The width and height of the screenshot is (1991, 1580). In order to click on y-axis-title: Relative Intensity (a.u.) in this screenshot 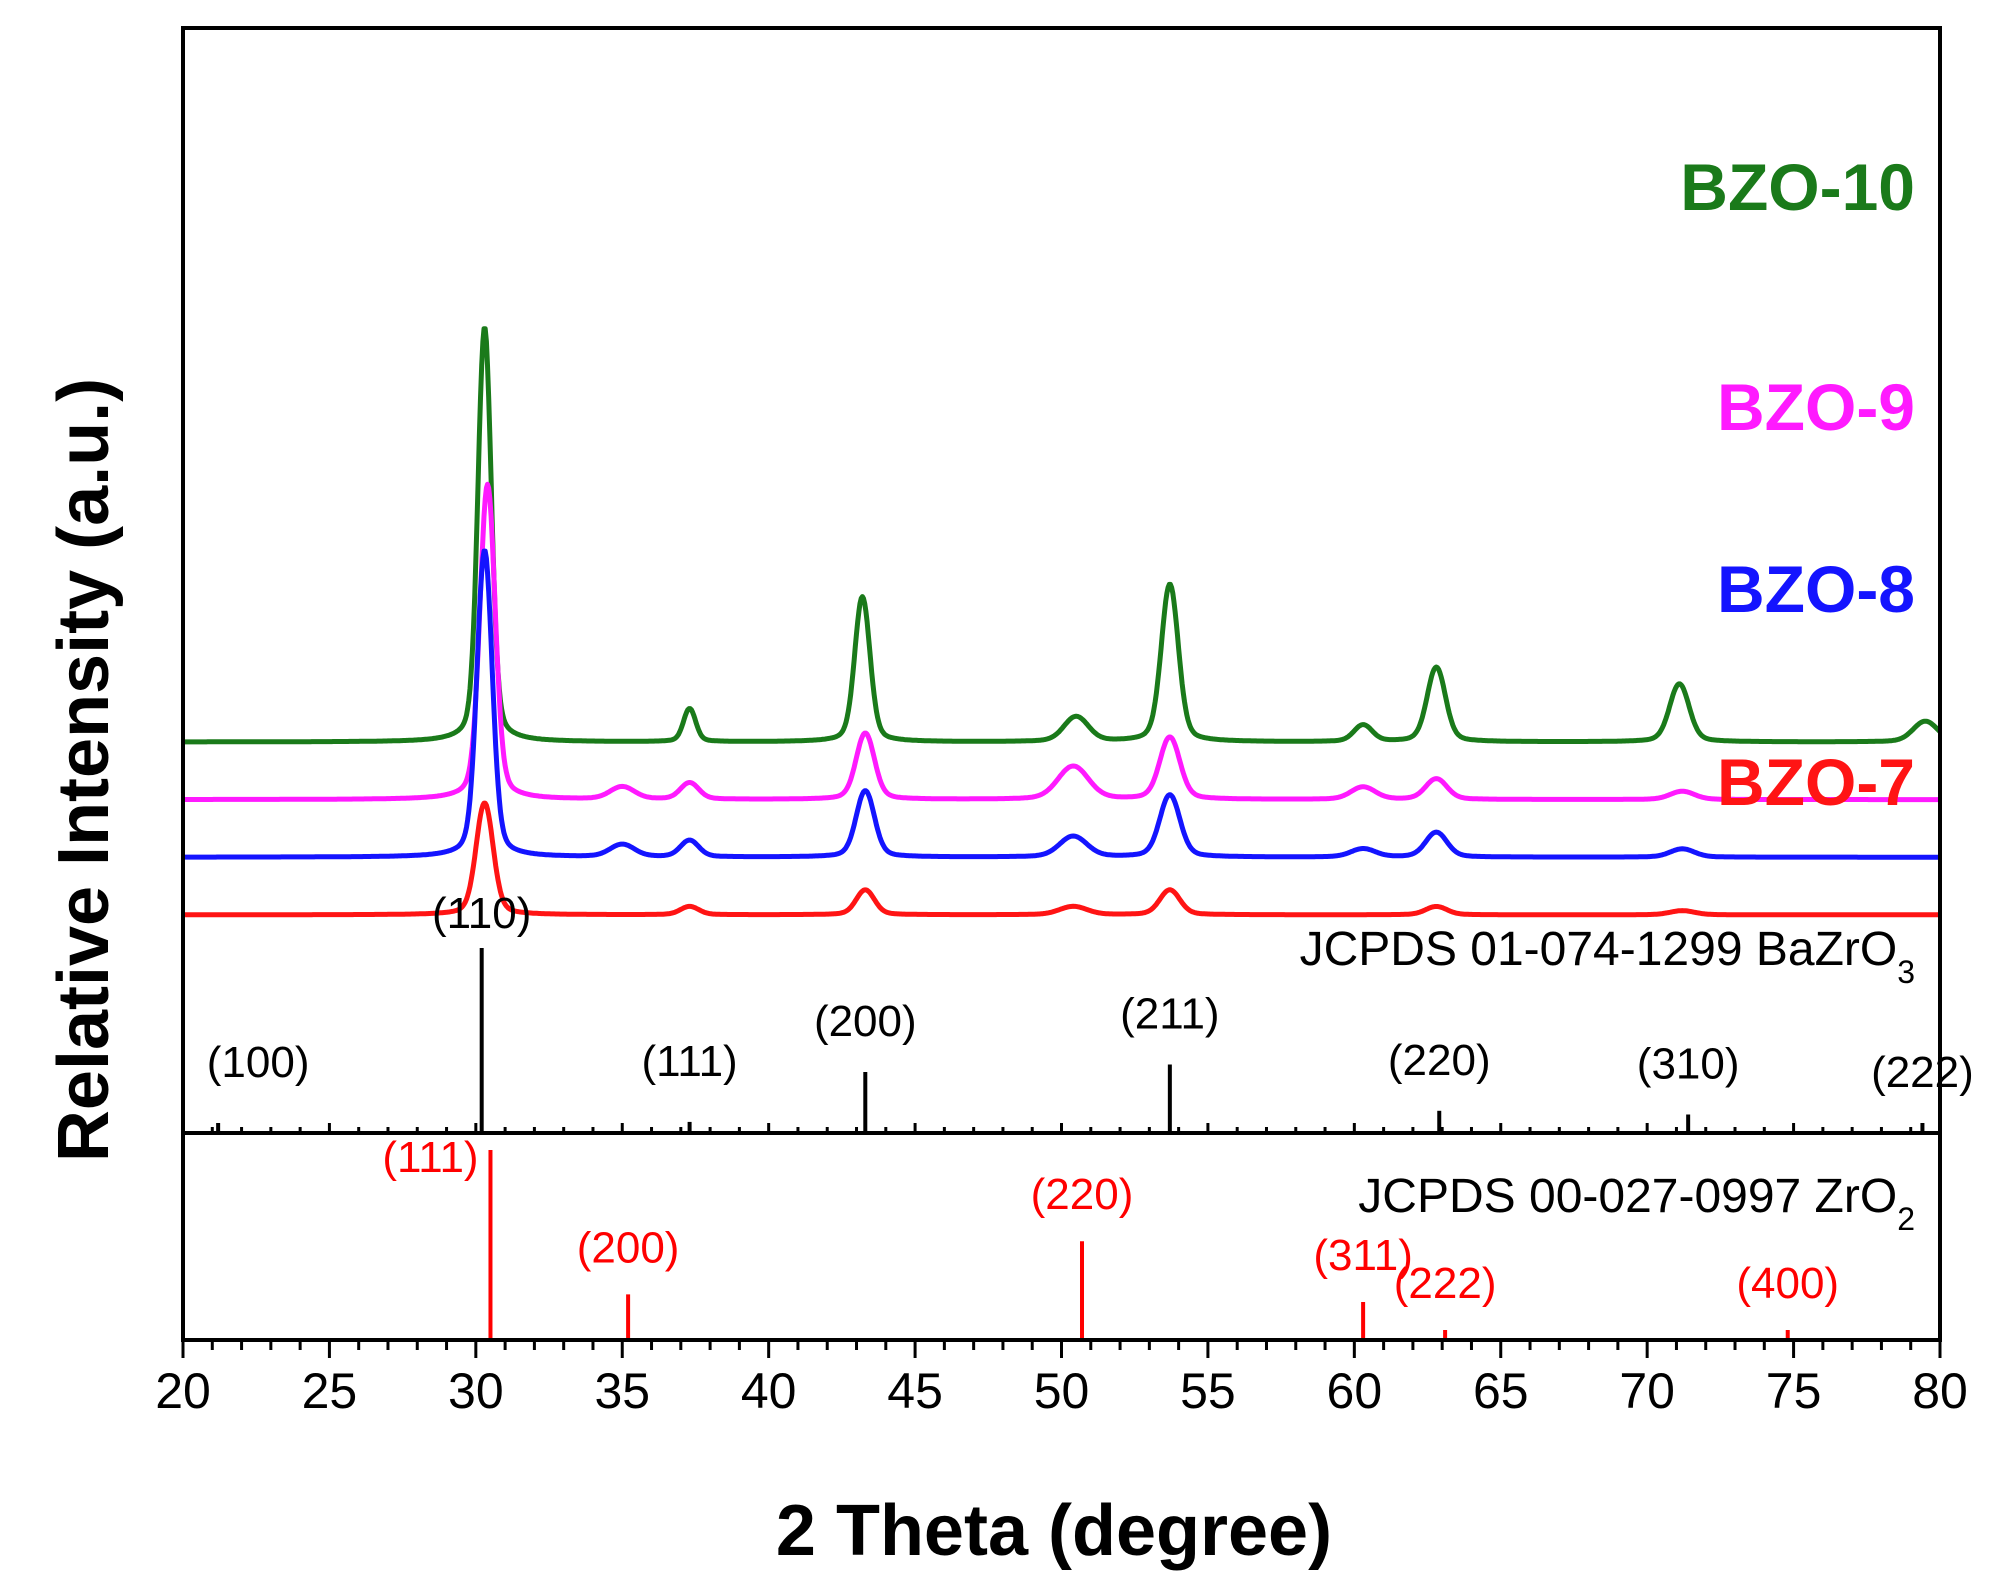, I will do `click(84, 770)`.